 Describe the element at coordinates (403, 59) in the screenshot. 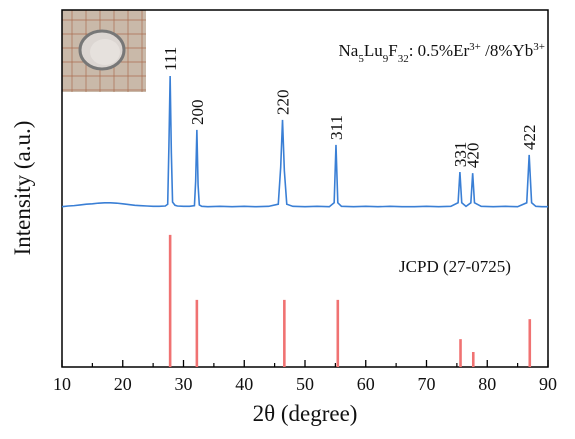

I see `legend-run: 32` at that location.